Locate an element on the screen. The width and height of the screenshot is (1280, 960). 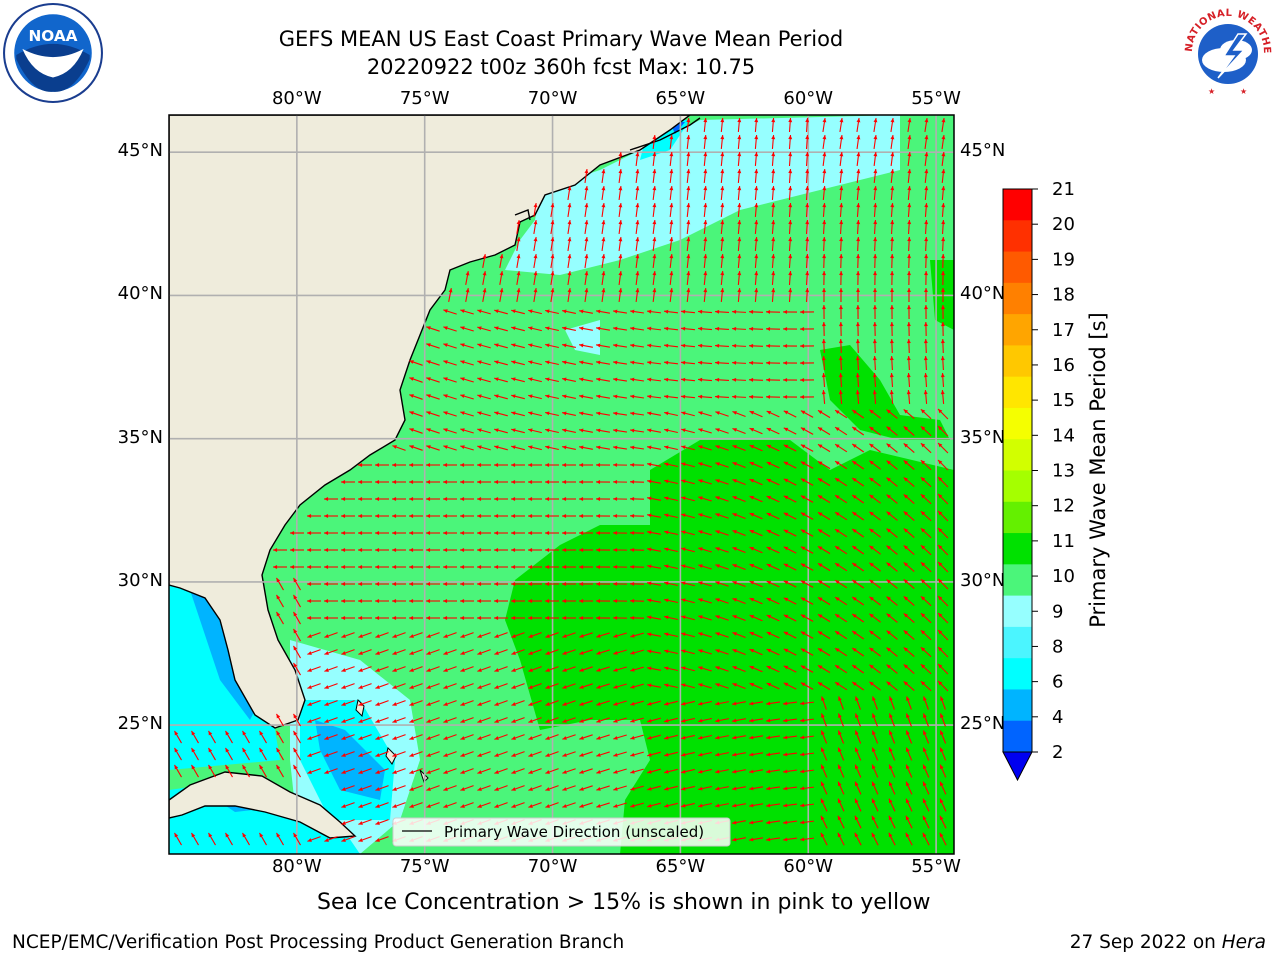
colorbar-tick-label: 15 is located at coordinates (1063, 400).